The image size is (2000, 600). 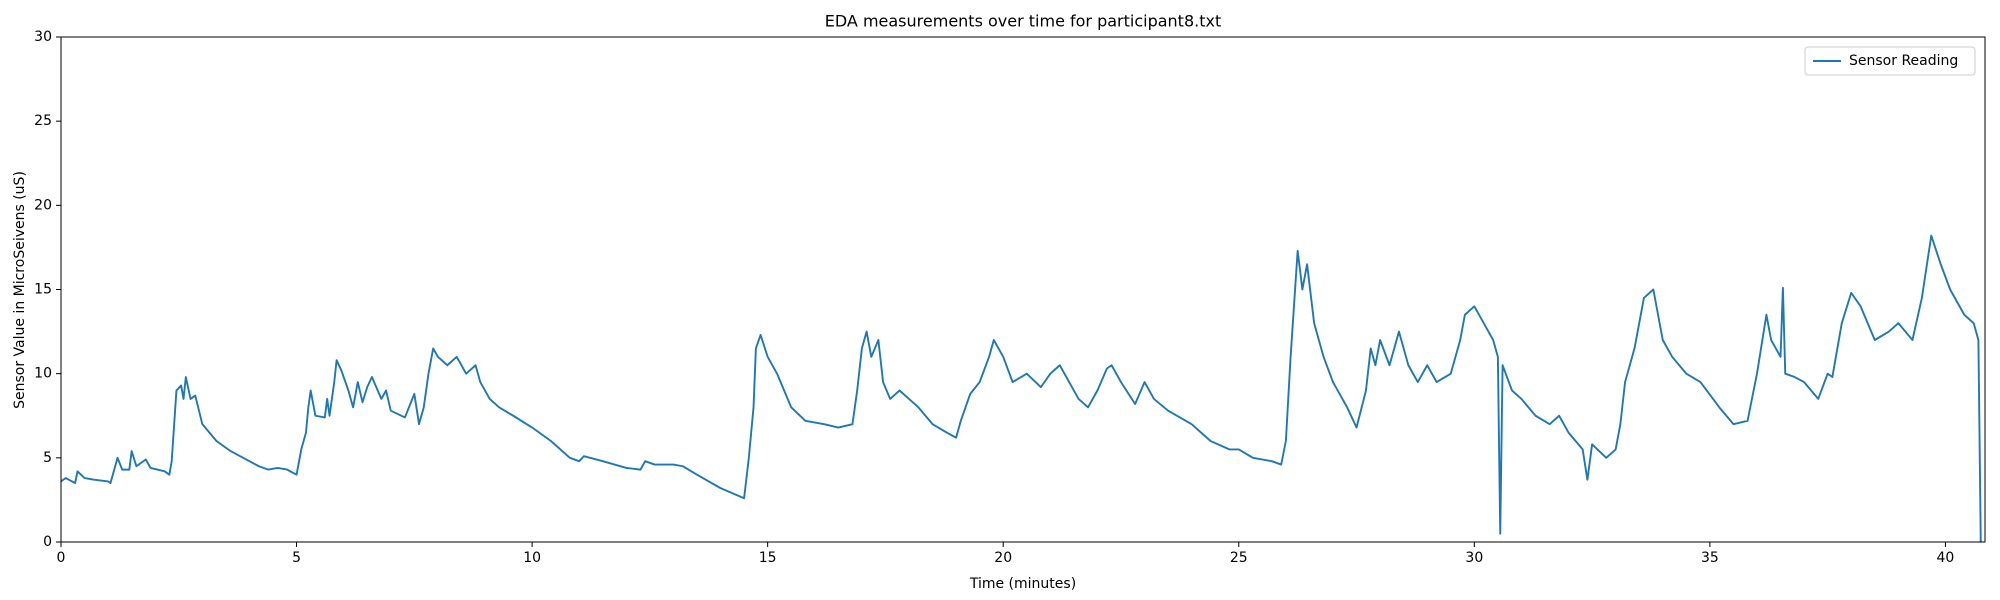 What do you see at coordinates (1903, 61) in the screenshot?
I see `legend-label: Sensor Reading` at bounding box center [1903, 61].